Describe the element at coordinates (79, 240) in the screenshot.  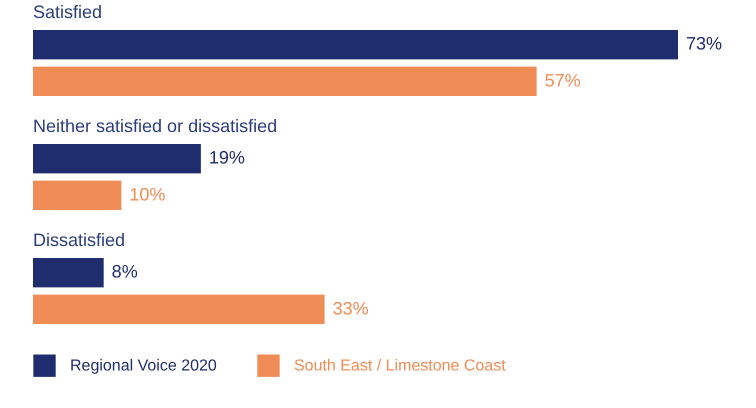
I see `y-tick-label: Dissatisfied` at that location.